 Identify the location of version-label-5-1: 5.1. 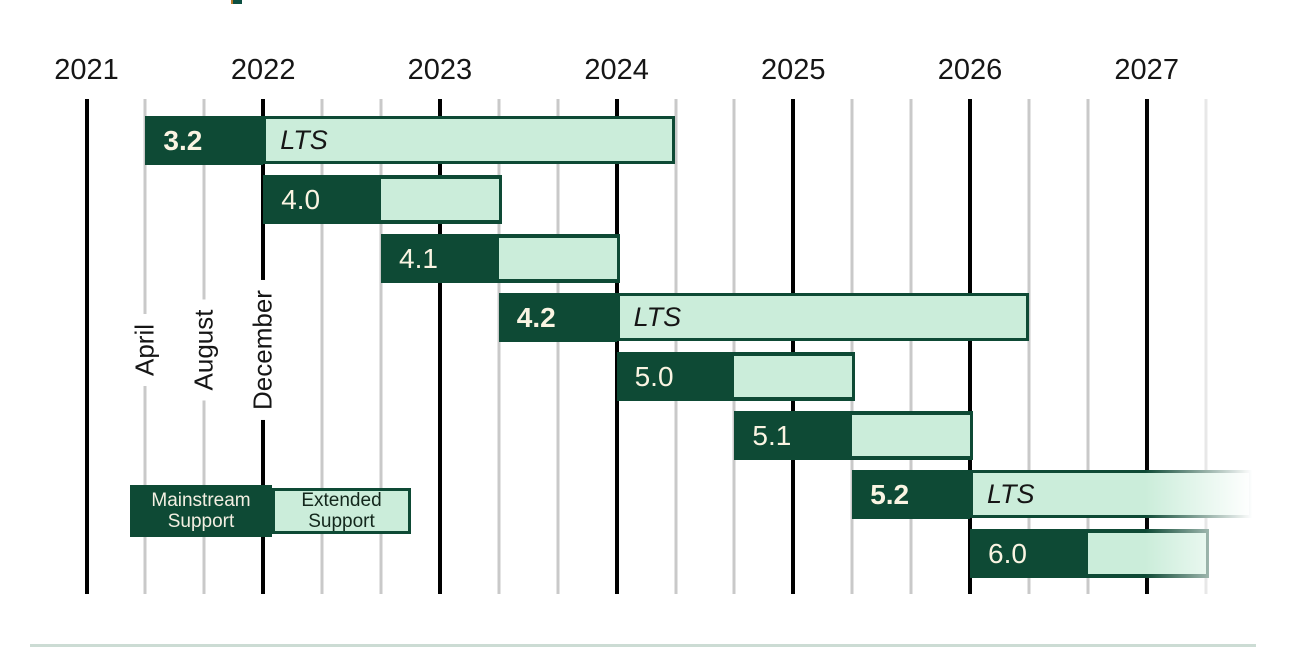
(772, 435).